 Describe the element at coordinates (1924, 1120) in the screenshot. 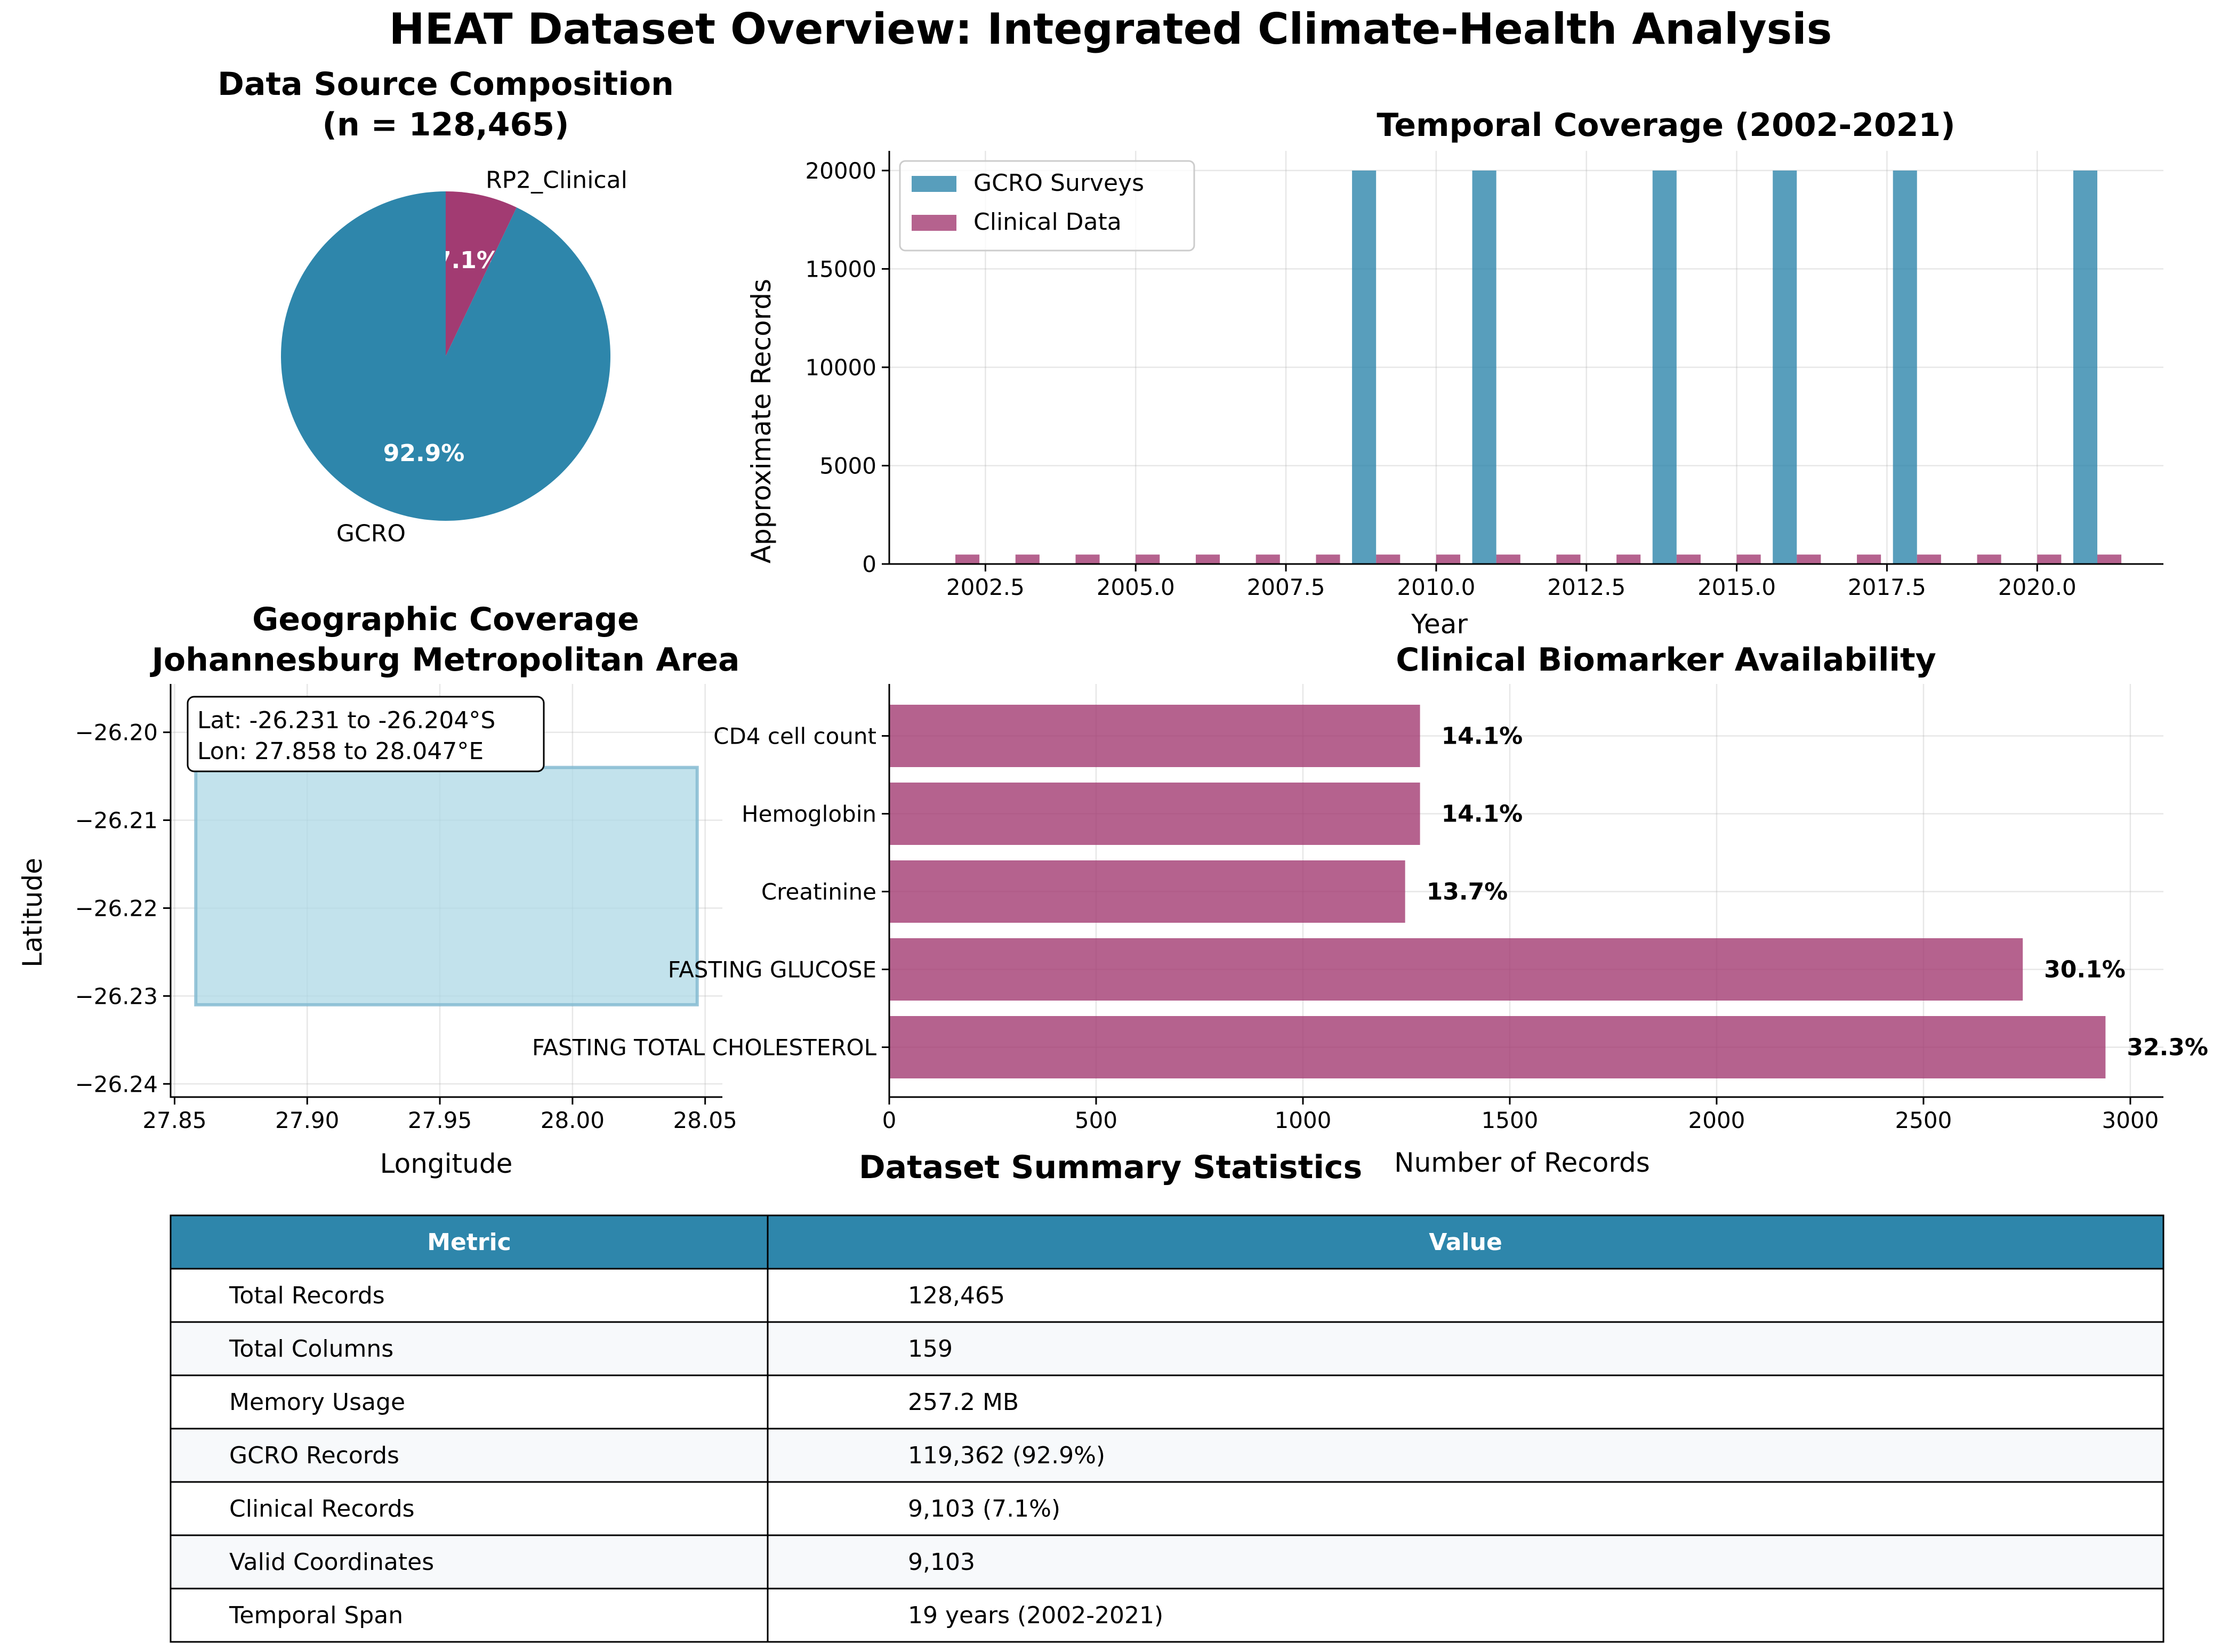

I see `biomarker-xtick-label-5: 2500` at that location.